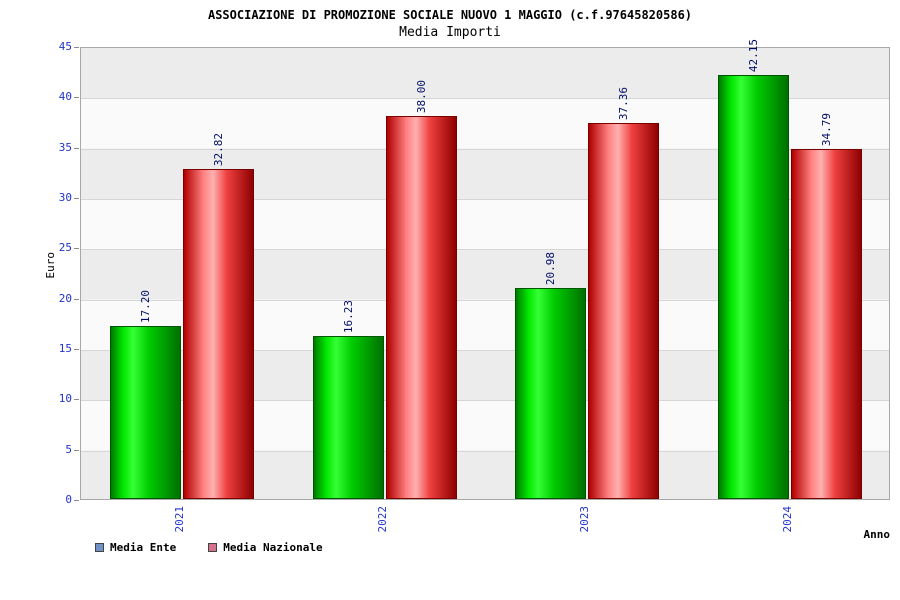  What do you see at coordinates (50, 265) in the screenshot?
I see `y-axis-title: Euro` at bounding box center [50, 265].